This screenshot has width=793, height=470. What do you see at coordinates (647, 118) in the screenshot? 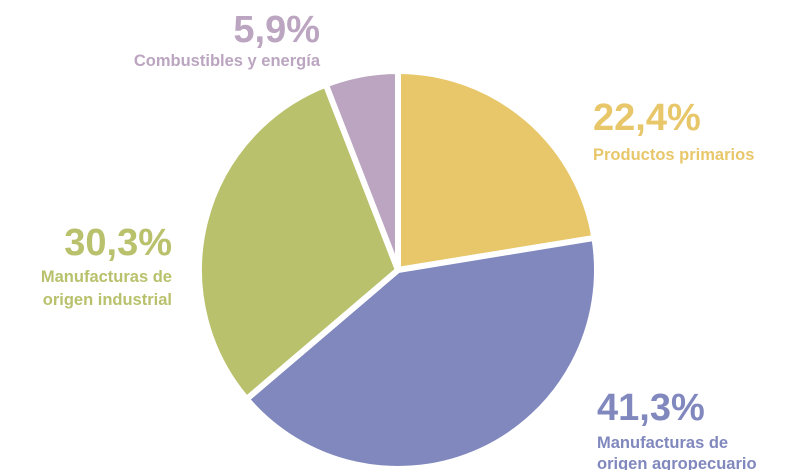
I see `data-label-productos-primarios: 22,4%` at bounding box center [647, 118].